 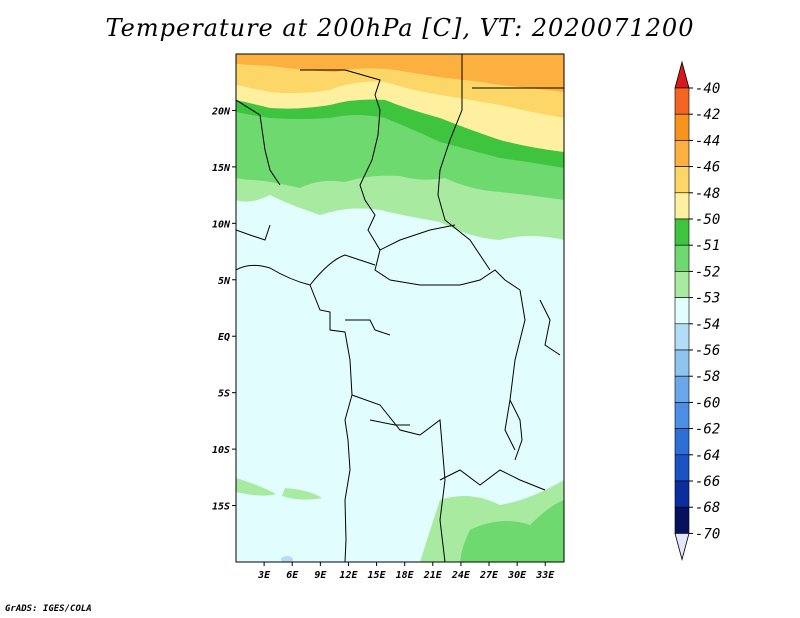 What do you see at coordinates (224, 281) in the screenshot?
I see `lat-tick-label: 5N` at bounding box center [224, 281].